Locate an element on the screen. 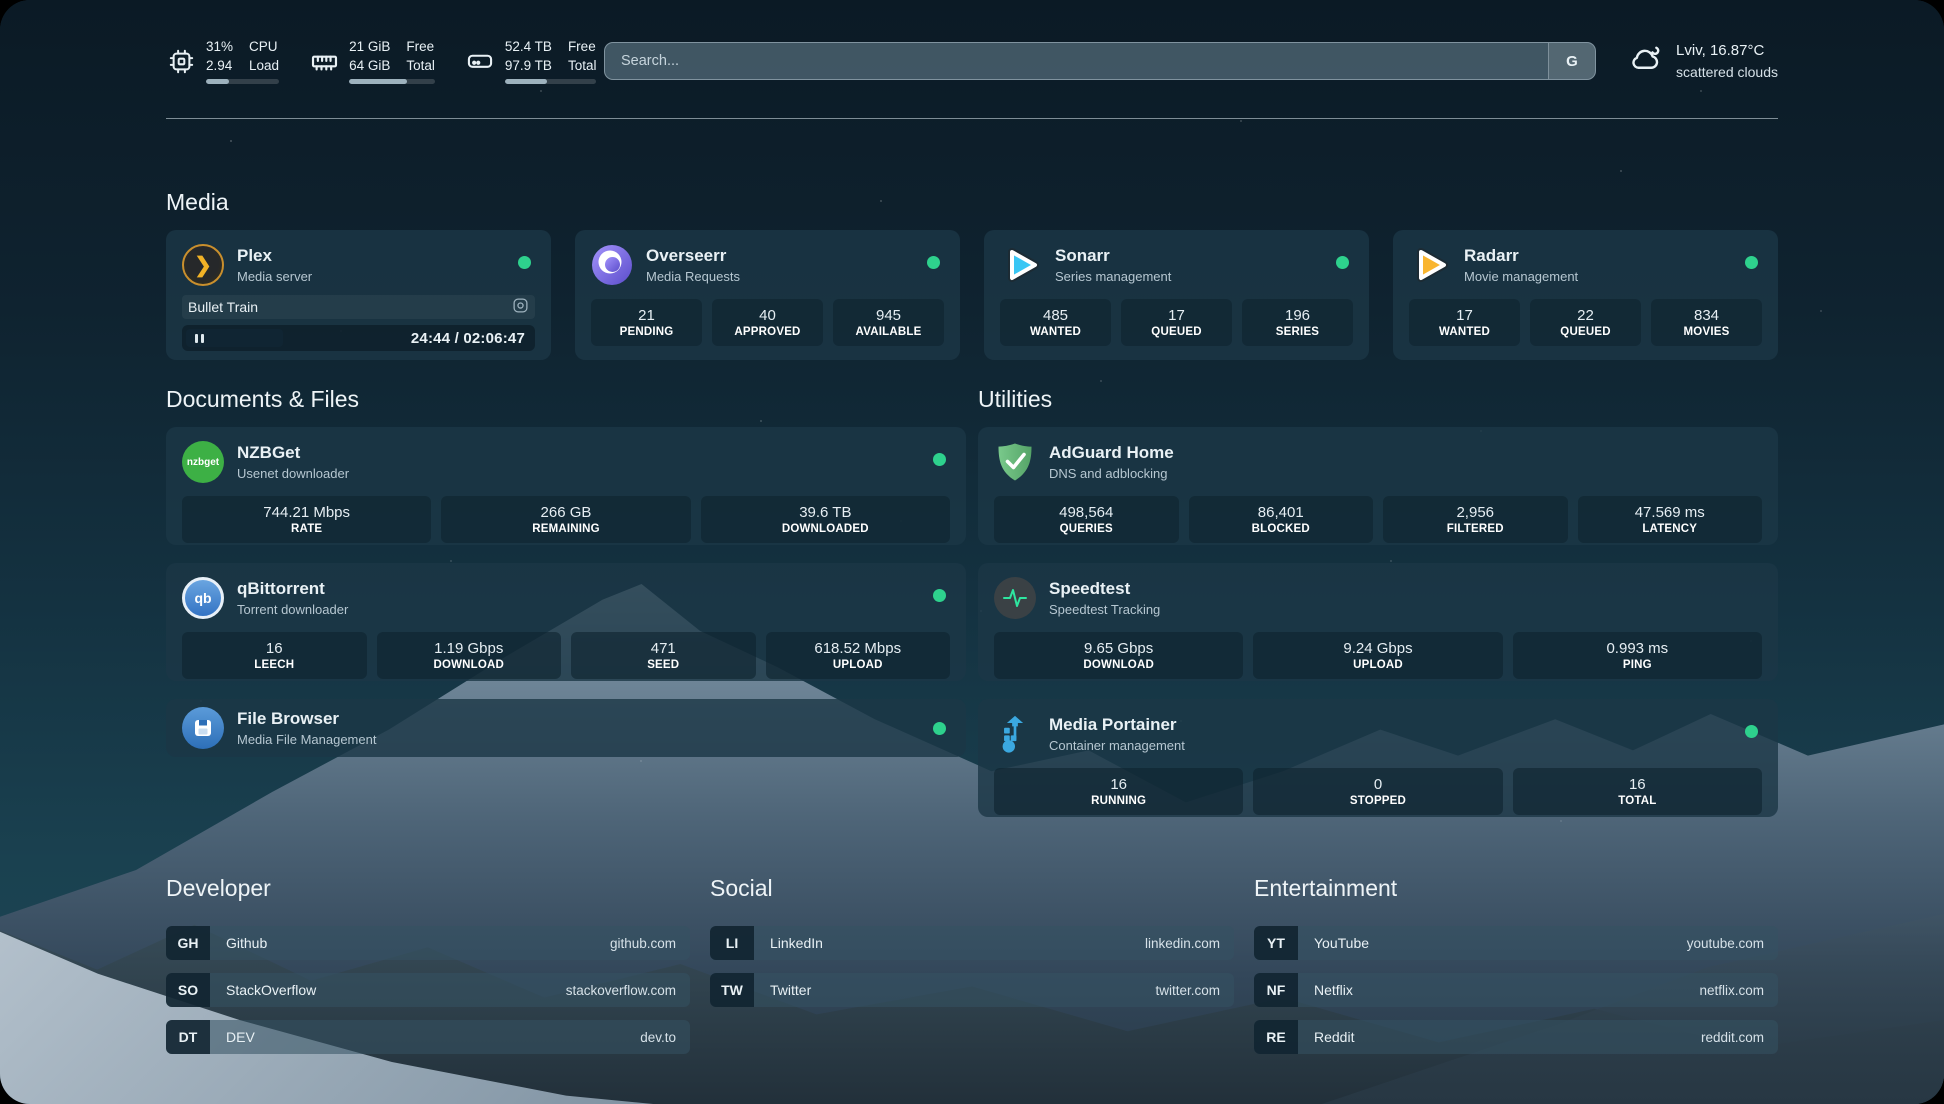 This screenshot has width=1944, height=1104. card-plex: ❯ Plex Media server Bullet Train is located at coordinates (358, 295).